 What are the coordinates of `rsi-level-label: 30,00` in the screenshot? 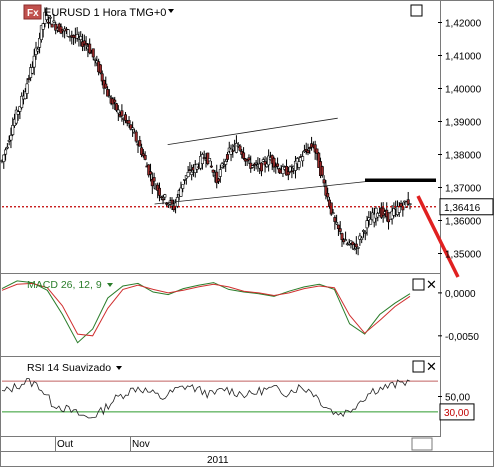 It's located at (456, 413).